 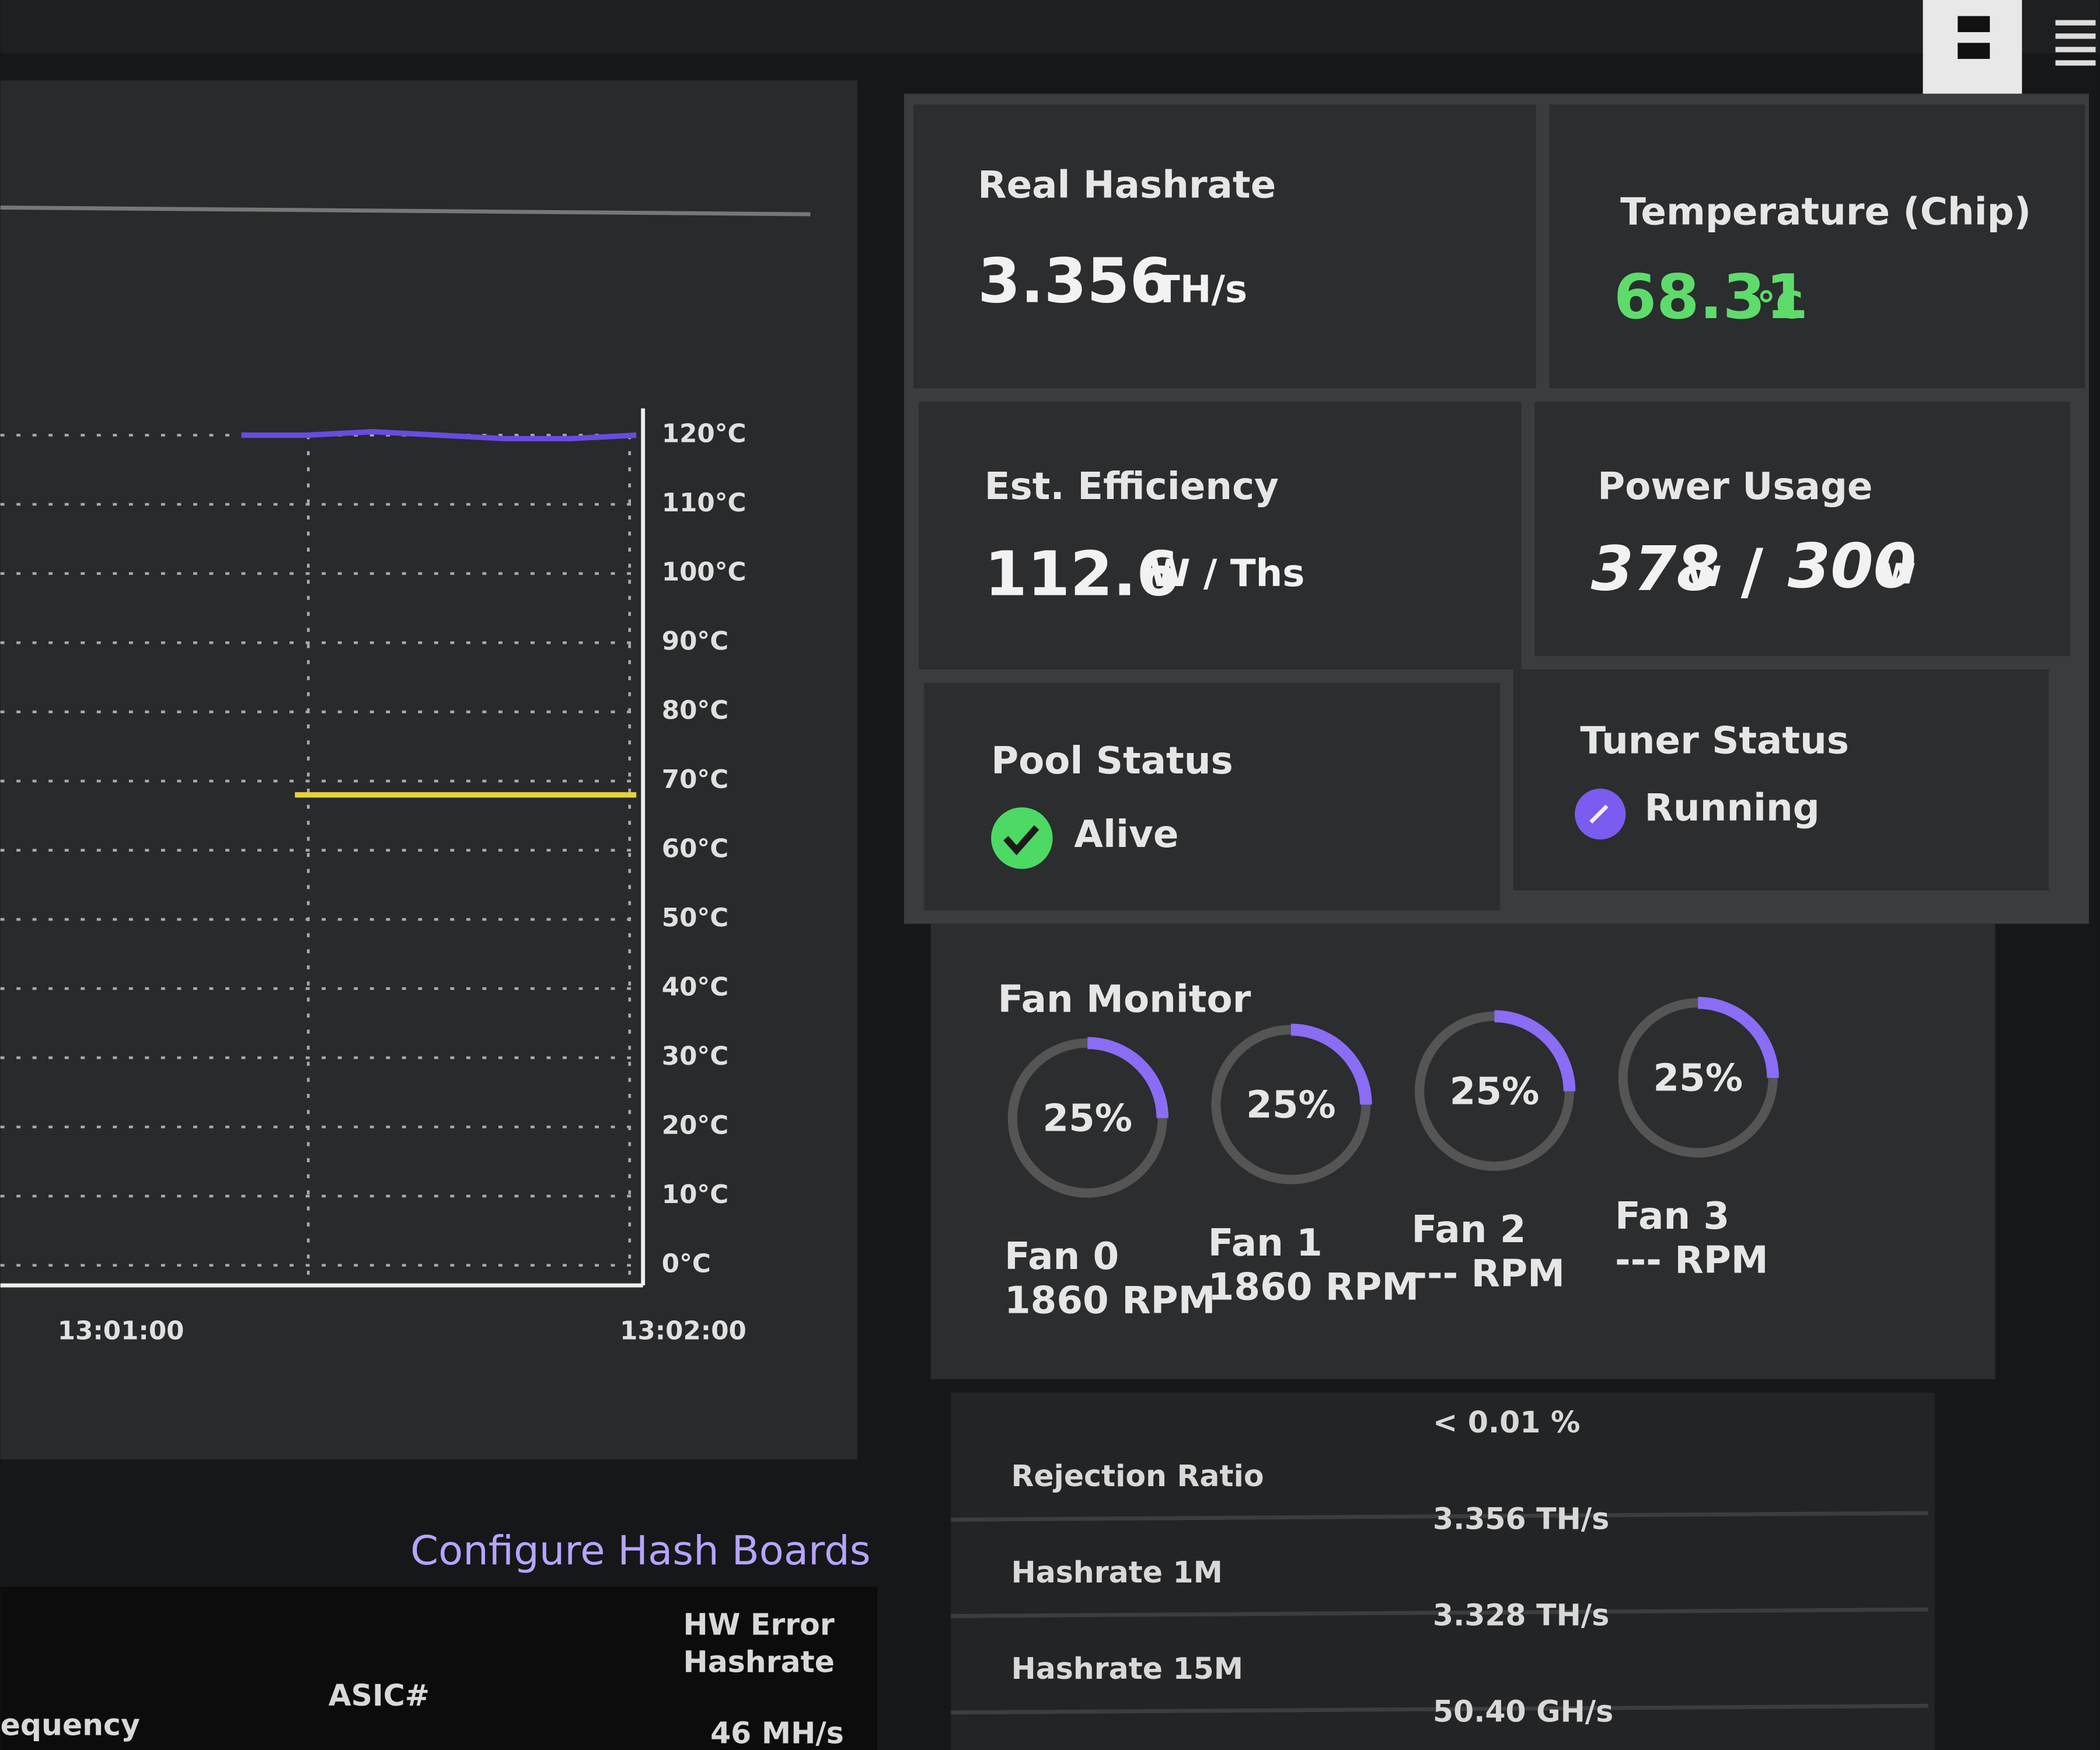 I want to click on y-tick-label: 50°C, so click(x=695, y=918).